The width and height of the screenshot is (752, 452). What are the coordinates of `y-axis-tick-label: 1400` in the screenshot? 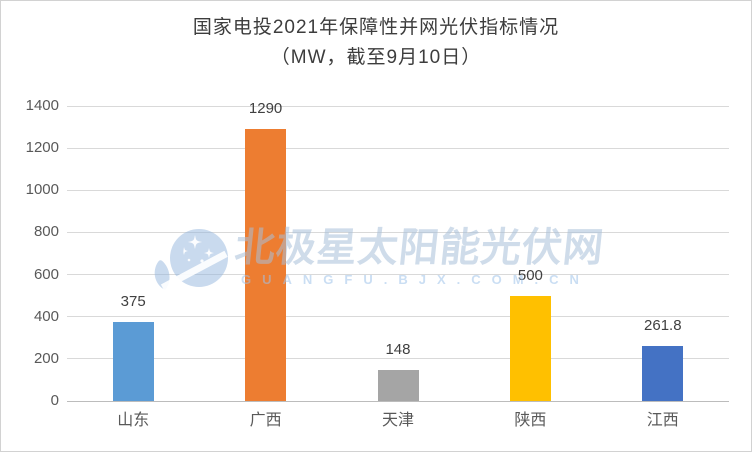 It's located at (42, 105).